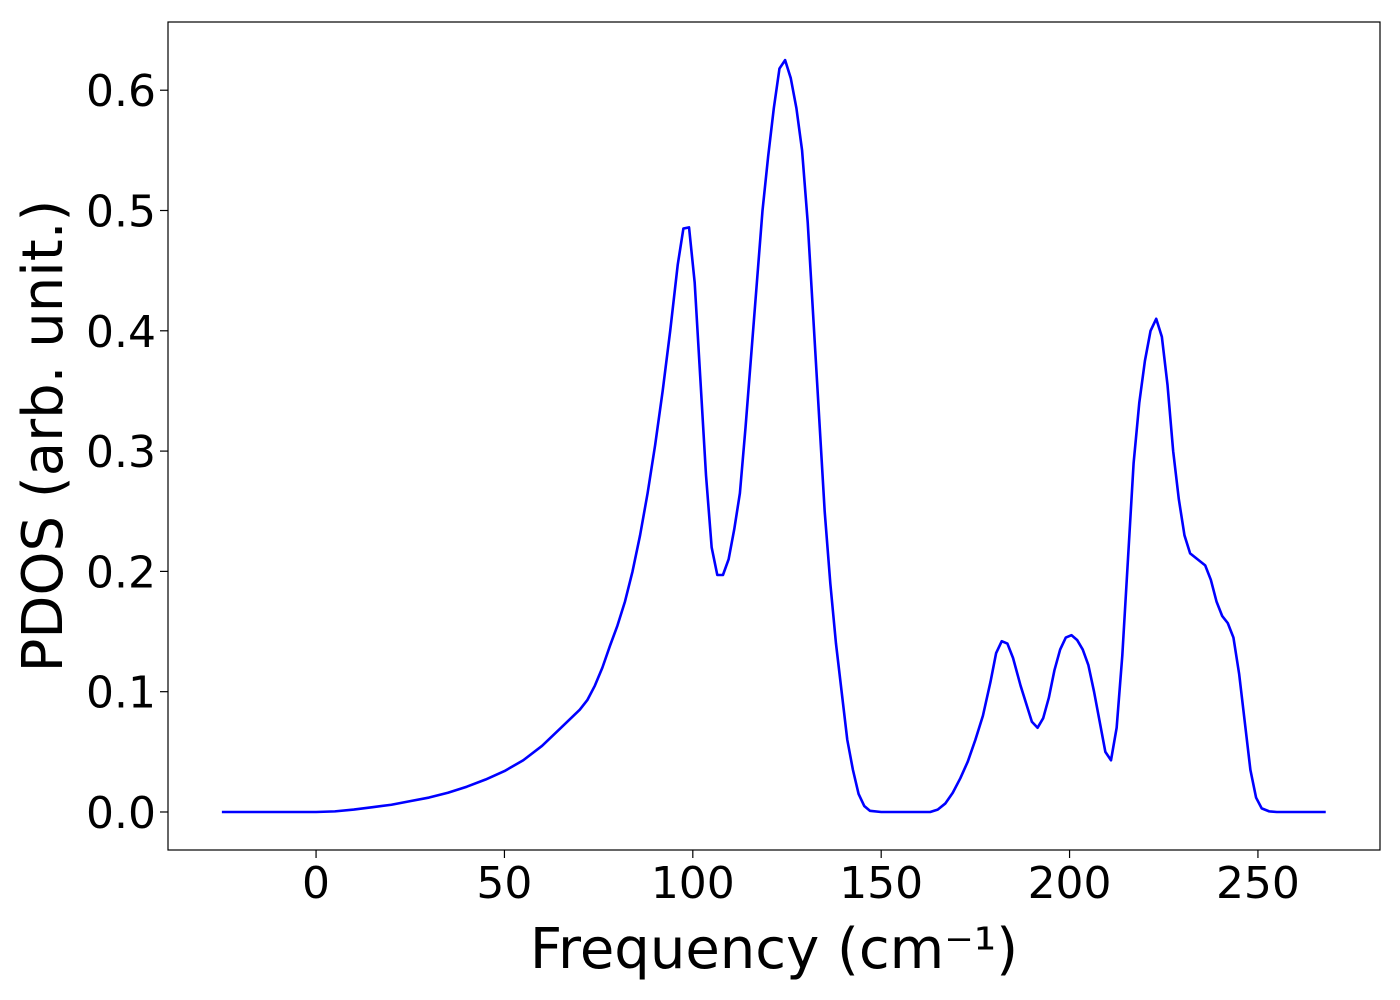 Image resolution: width=1400 pixels, height=1000 pixels. Describe the element at coordinates (121, 91) in the screenshot. I see `y-tick-label: 0.6` at that location.